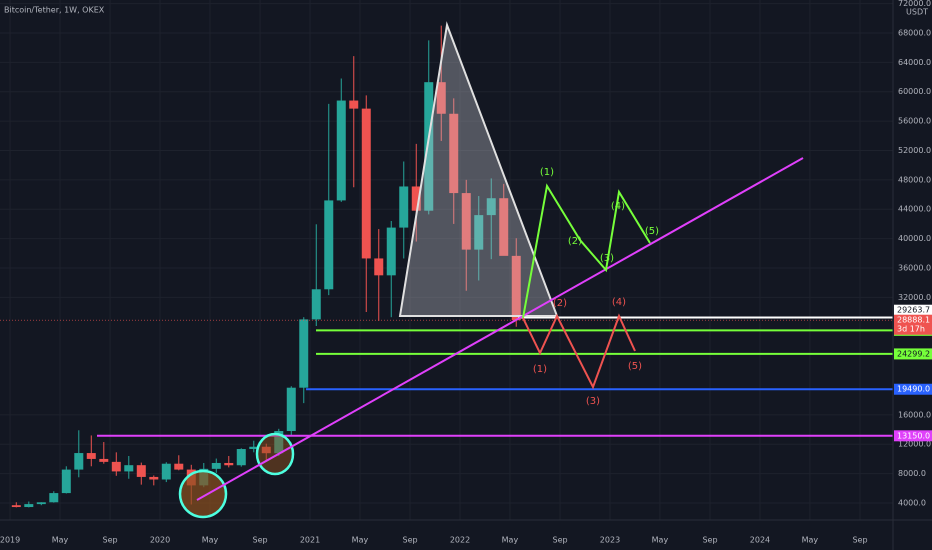 Image resolution: width=932 pixels, height=550 pixels. I want to click on wave-labels: (1) (2) (3) (4) (5) (1) (2) (3) (4) (5), so click(596, 287).